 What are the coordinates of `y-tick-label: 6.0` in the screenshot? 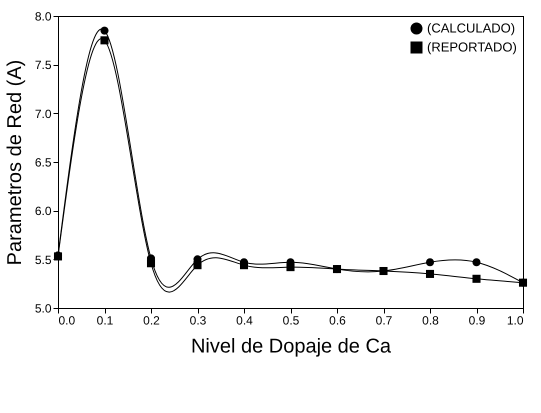 It's located at (43, 211).